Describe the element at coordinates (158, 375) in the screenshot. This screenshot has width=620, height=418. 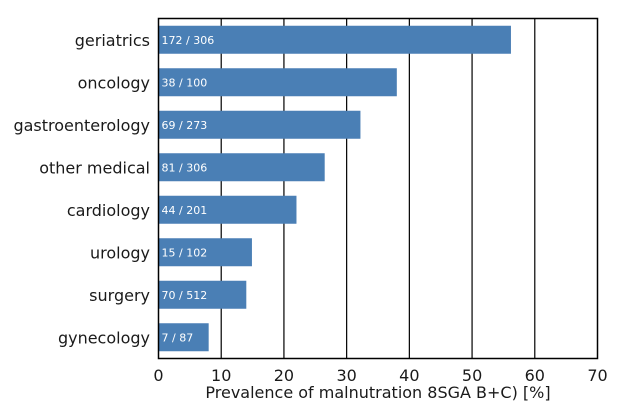
I see `x-tick-label-0: 0` at that location.